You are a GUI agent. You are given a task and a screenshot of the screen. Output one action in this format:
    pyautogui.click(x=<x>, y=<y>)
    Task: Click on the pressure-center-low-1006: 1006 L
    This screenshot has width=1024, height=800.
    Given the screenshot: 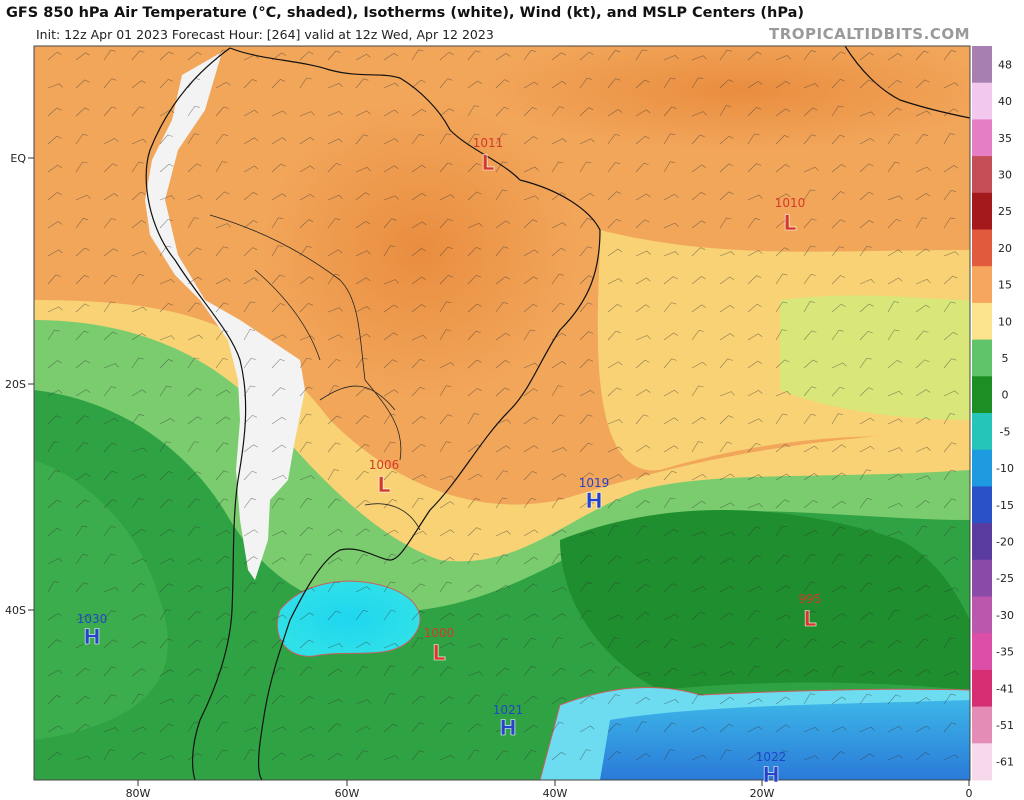 What is the action you would take?
    pyautogui.click(x=384, y=477)
    